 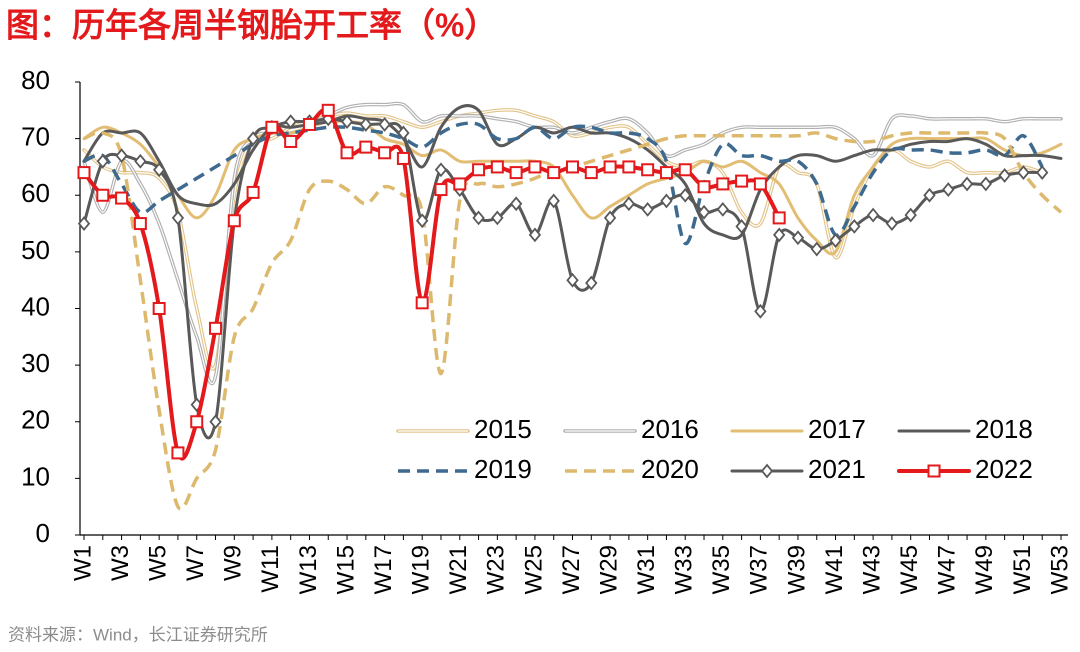 What do you see at coordinates (670, 429) in the screenshot?
I see `legend-label: 2016` at bounding box center [670, 429].